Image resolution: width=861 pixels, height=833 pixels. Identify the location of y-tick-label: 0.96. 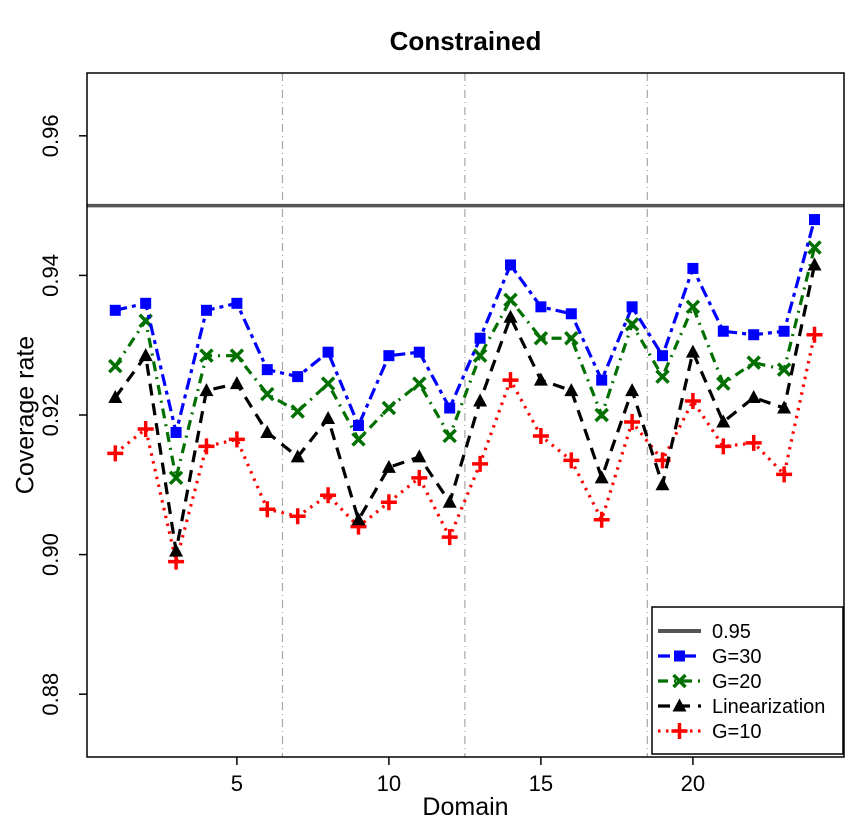
(50, 135).